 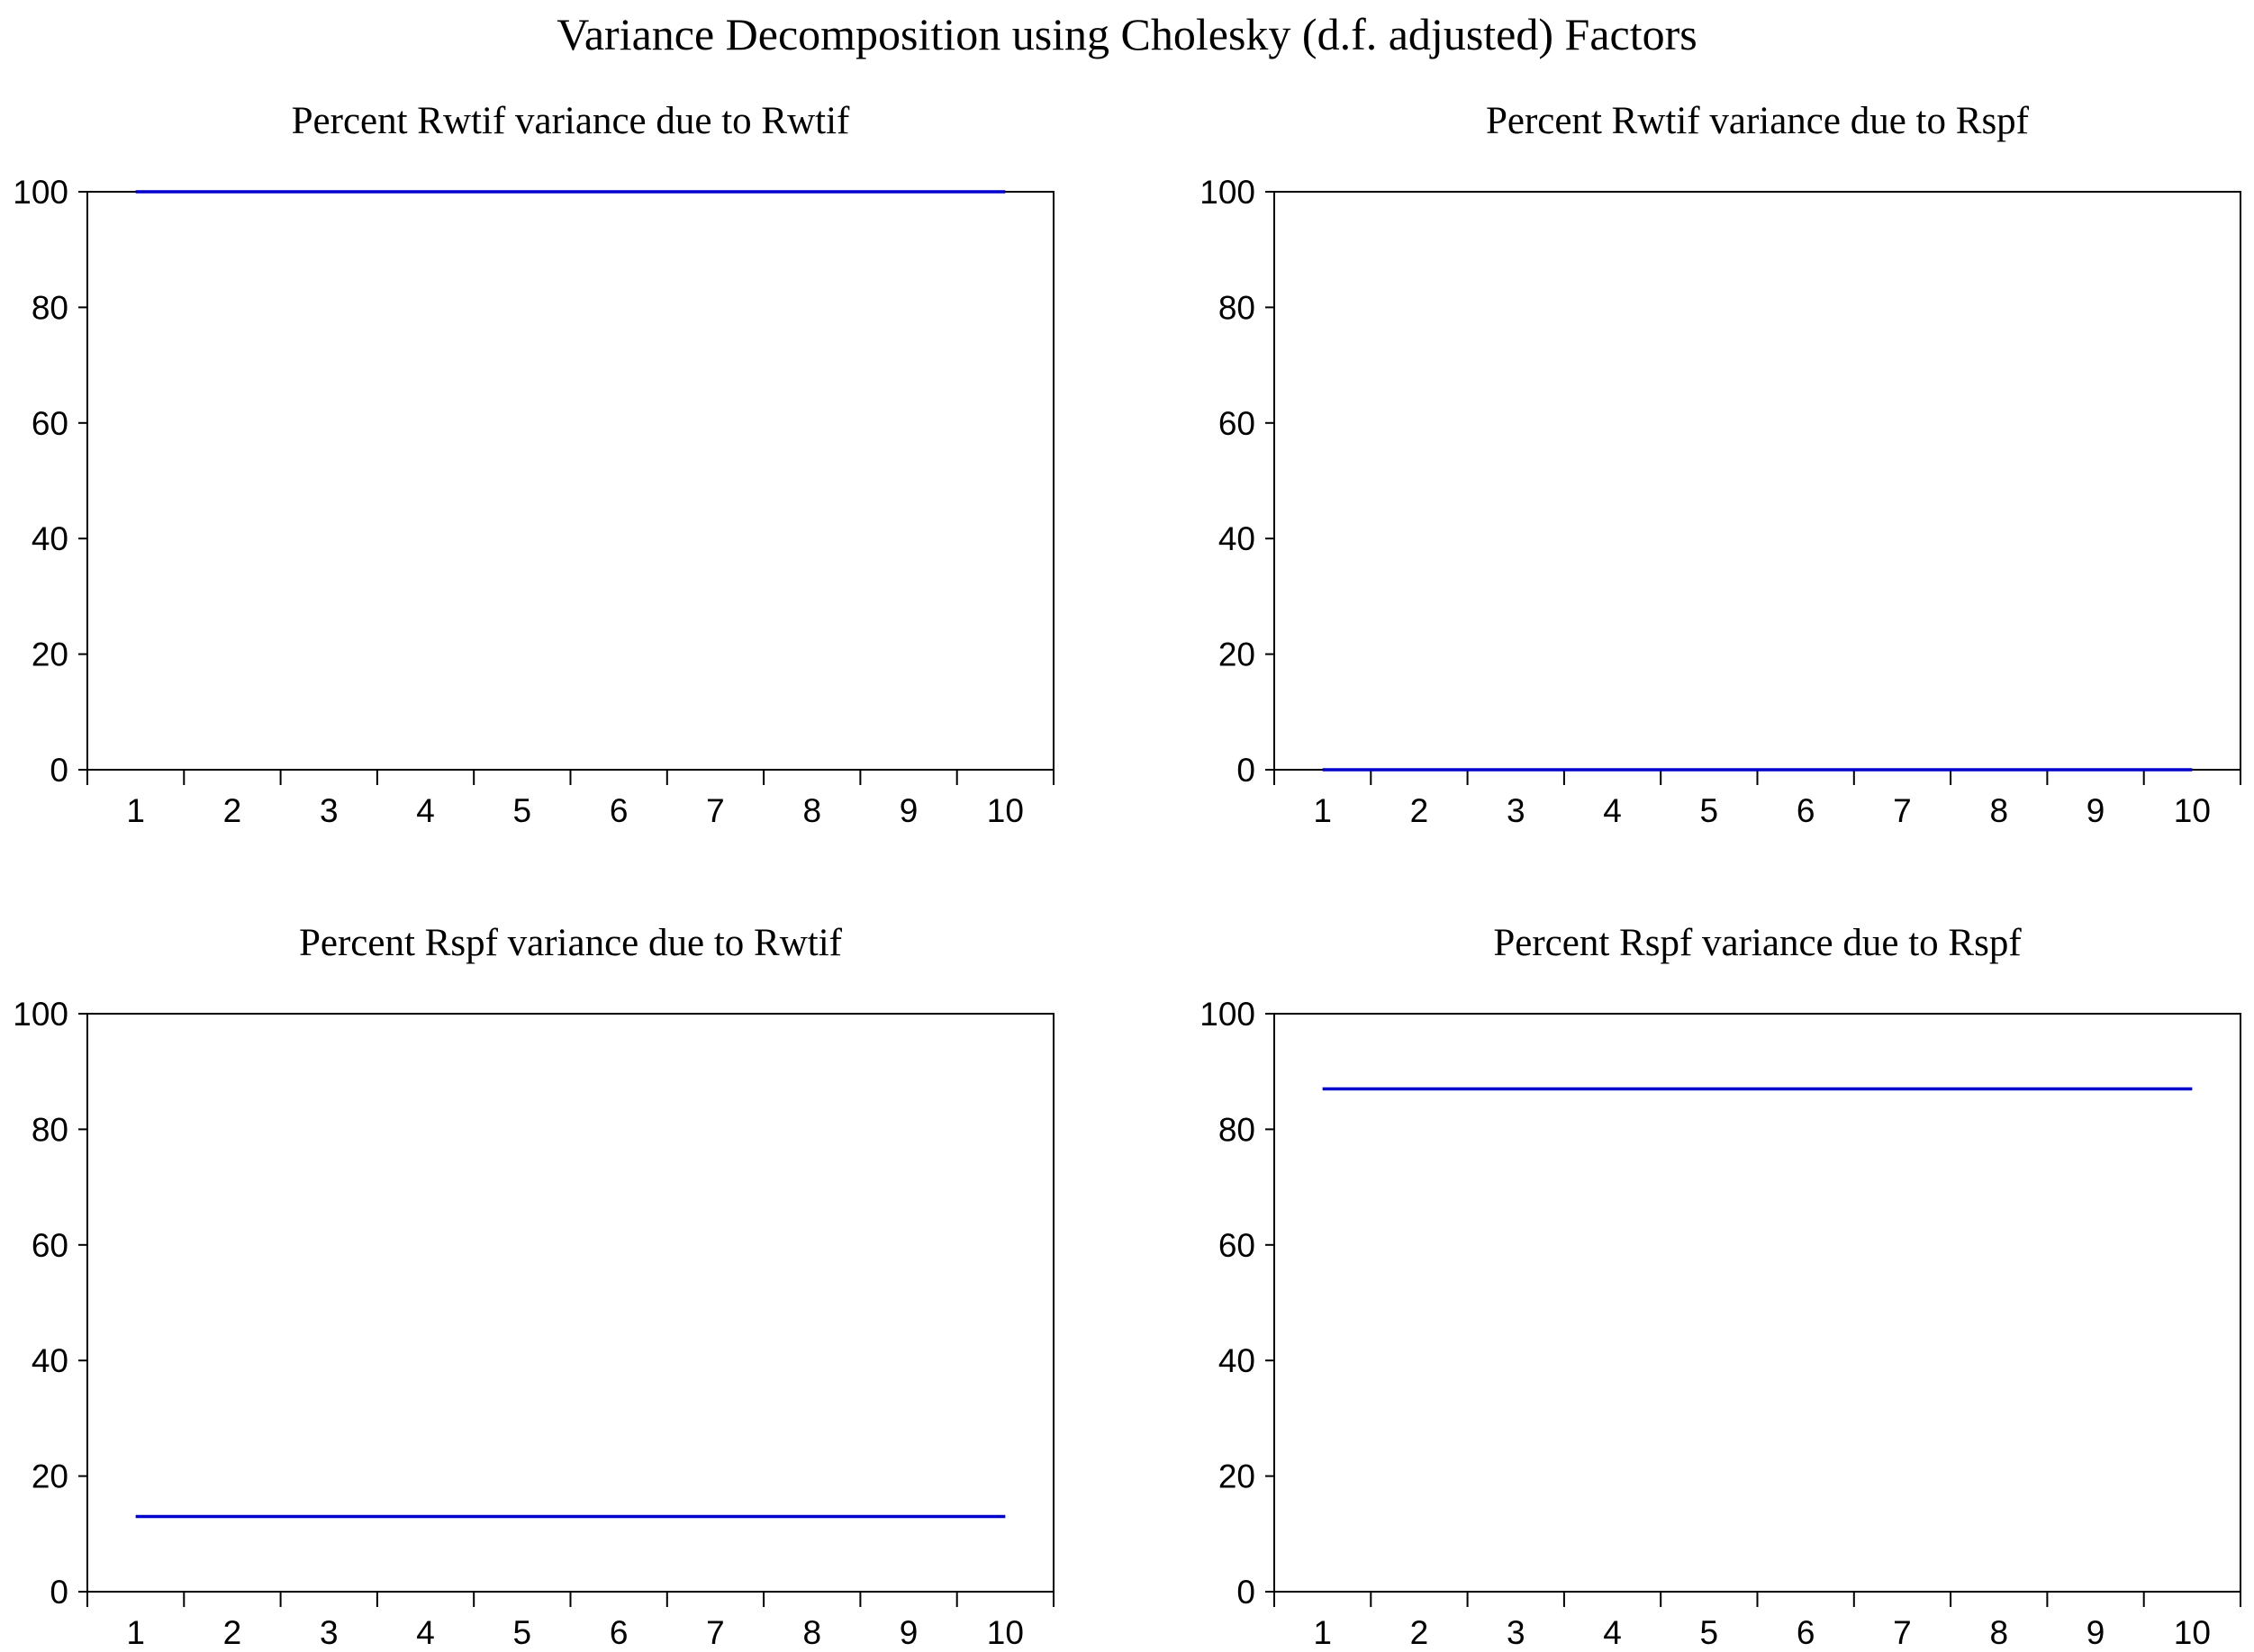 I want to click on x-tick-label: 4, so click(x=1612, y=810).